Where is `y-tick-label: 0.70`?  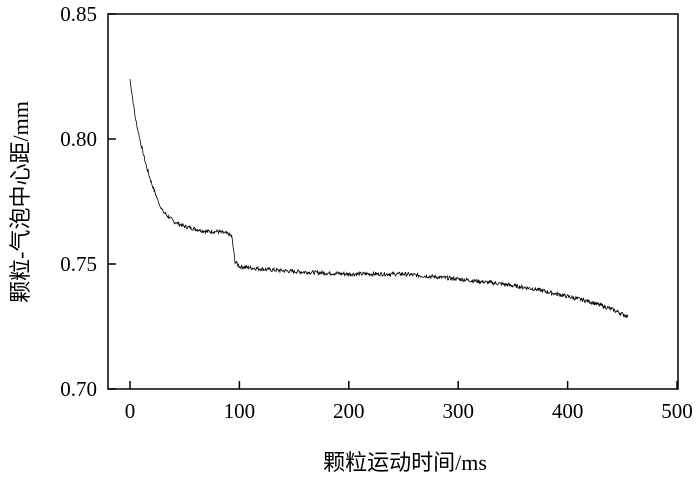 y-tick-label: 0.70 is located at coordinates (78, 389).